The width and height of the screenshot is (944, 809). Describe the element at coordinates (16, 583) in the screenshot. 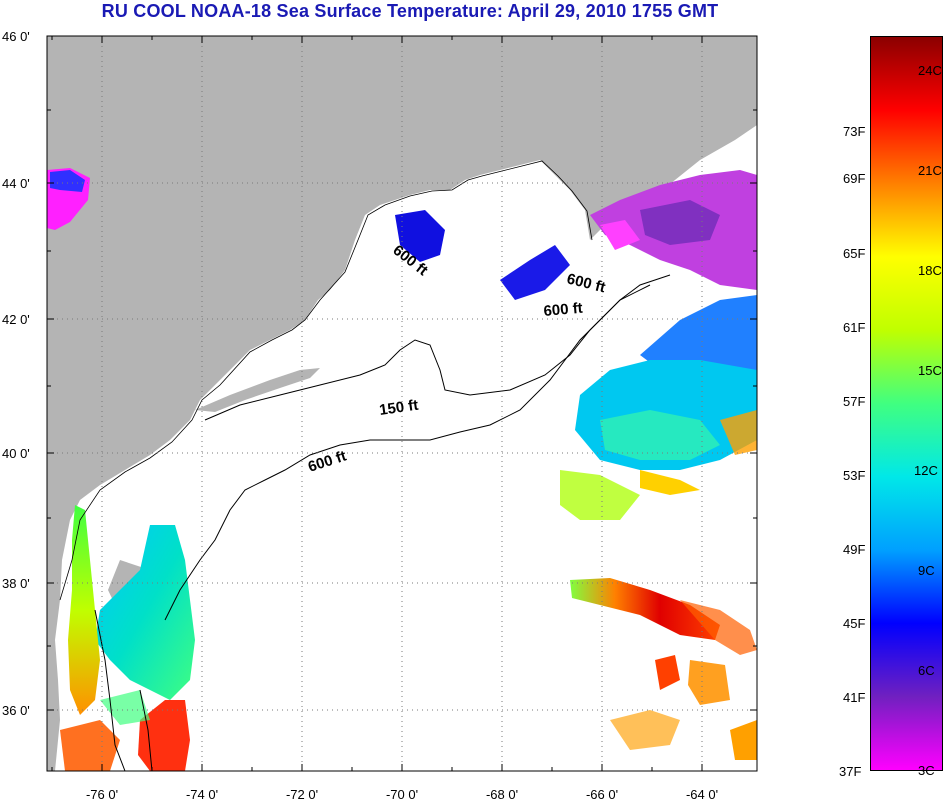

I see `lat-label-38: 38 0'` at that location.